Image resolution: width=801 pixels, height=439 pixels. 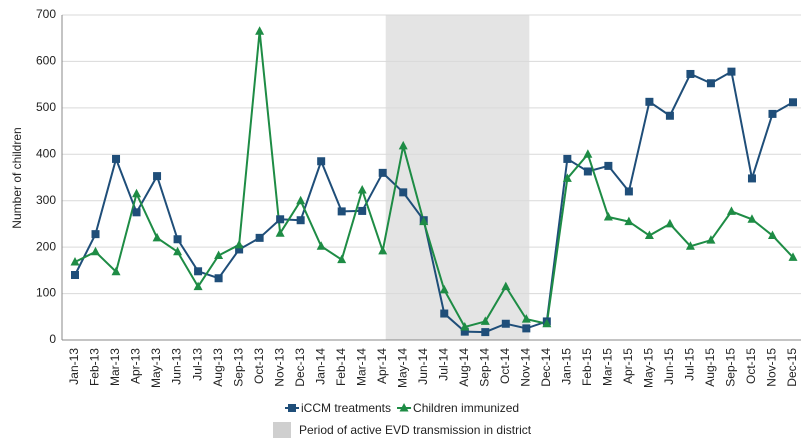 I want to click on legend-label: Children immunized, so click(x=466, y=408).